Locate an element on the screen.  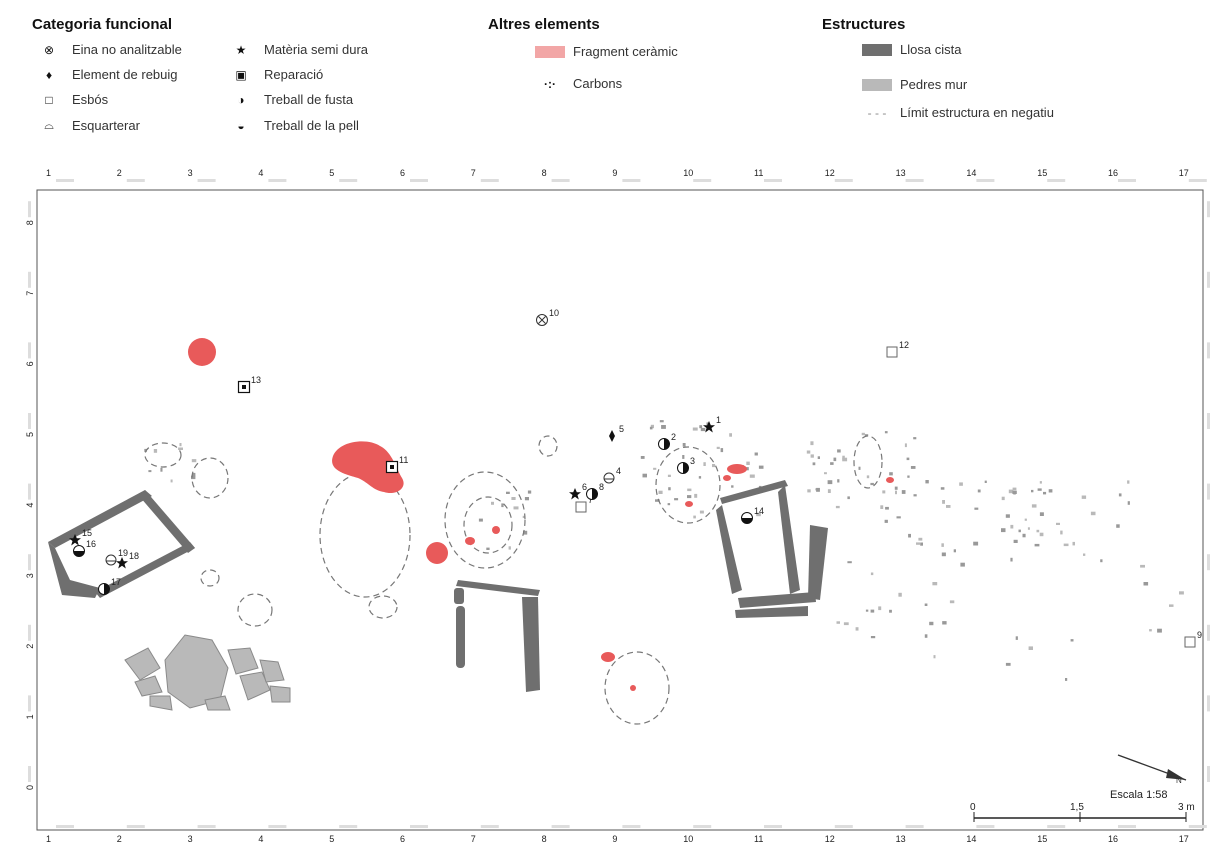
find-12: 12 is located at coordinates (897, 349).